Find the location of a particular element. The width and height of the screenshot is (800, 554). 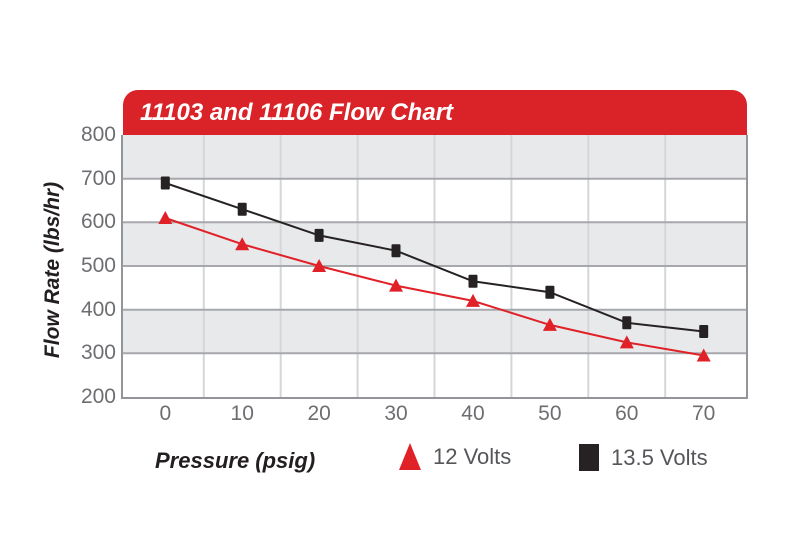

x-tick-label: 70 is located at coordinates (704, 413).